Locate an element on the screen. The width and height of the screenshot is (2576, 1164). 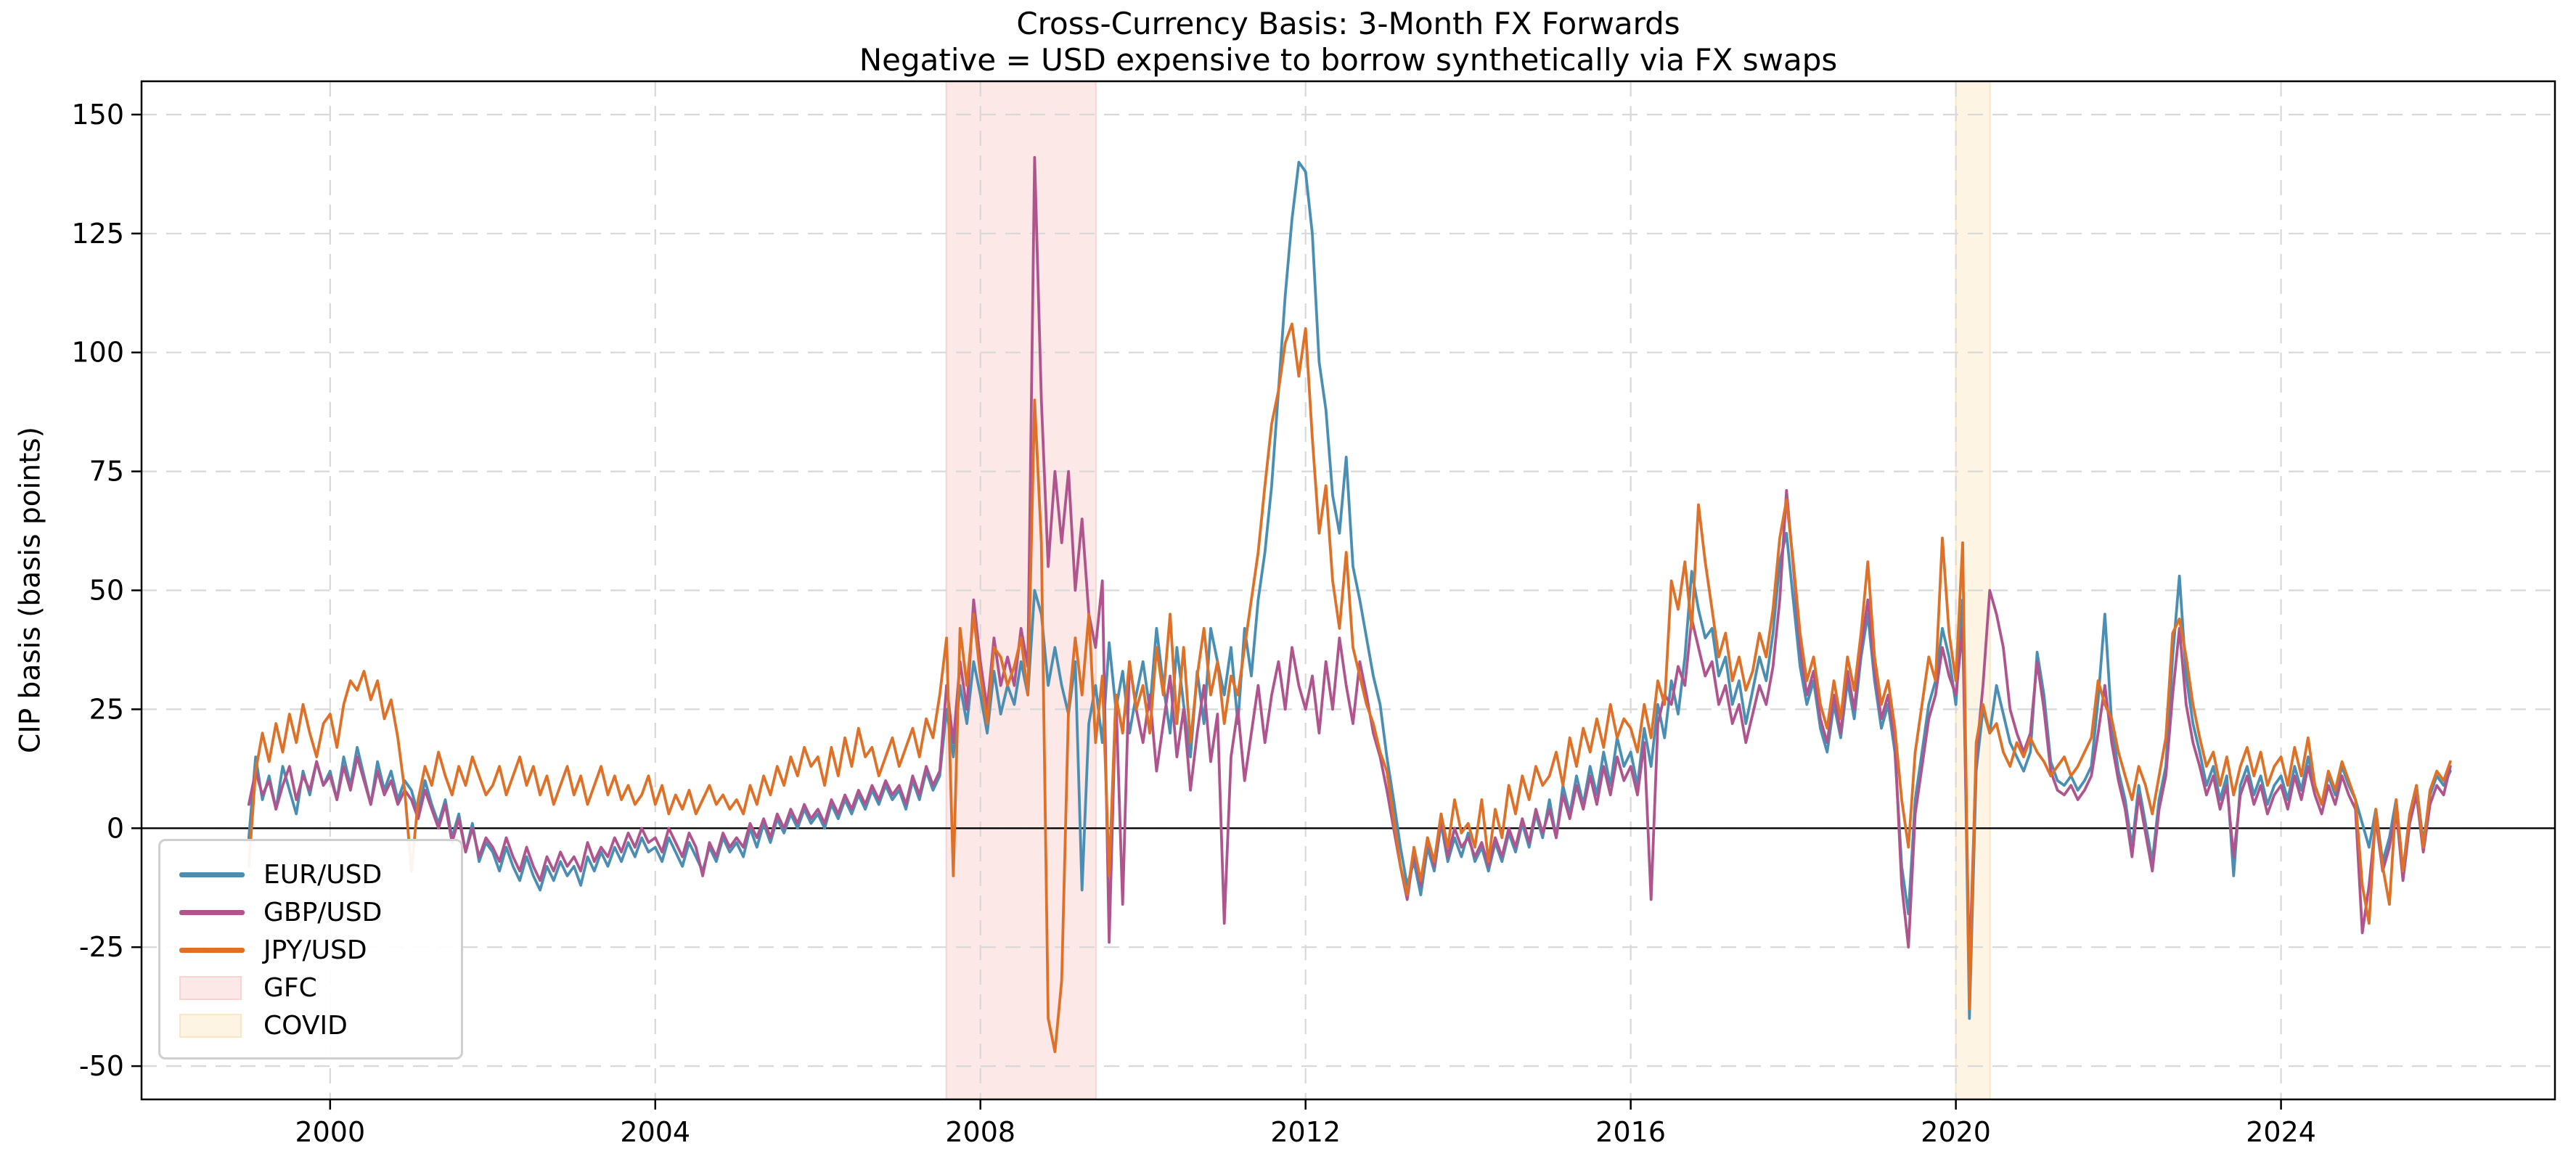
gbpusd-line-swatch-icon is located at coordinates (212, 912).